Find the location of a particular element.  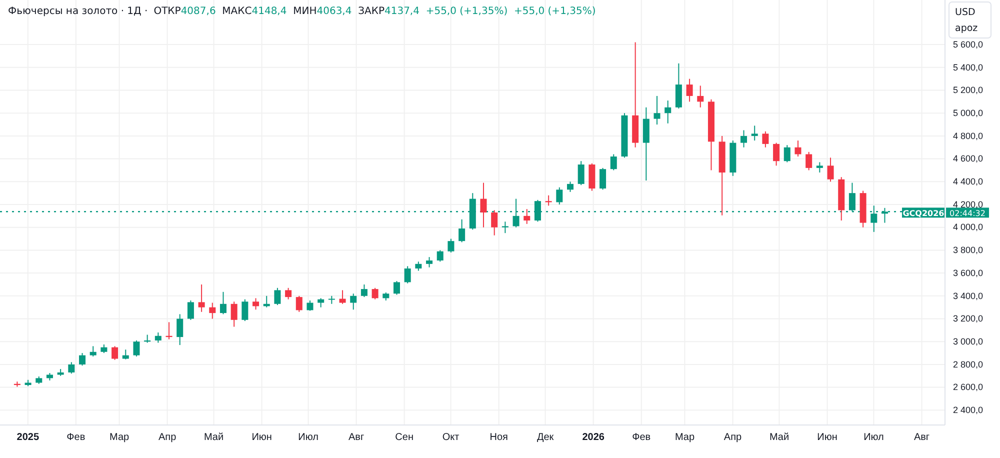

x-tick-label: Дек is located at coordinates (545, 438).